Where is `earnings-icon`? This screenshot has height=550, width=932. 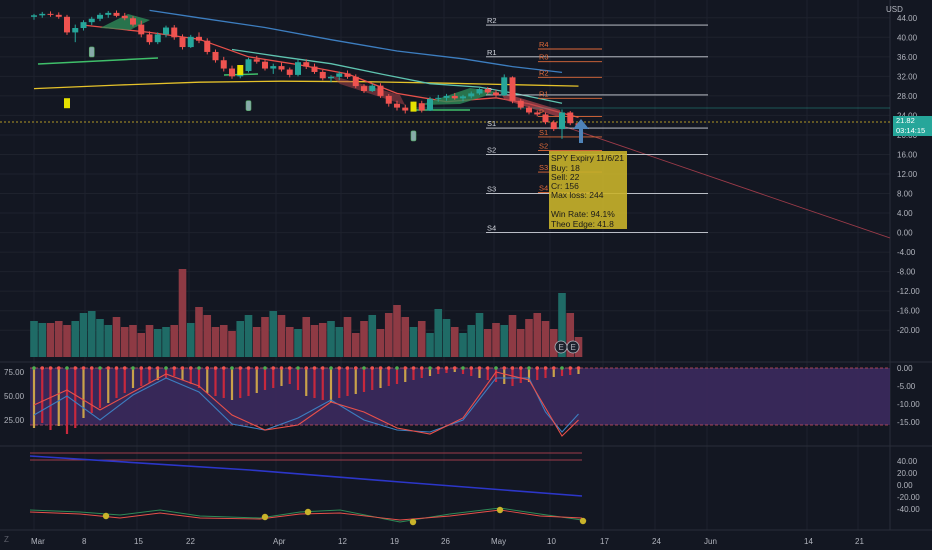 earnings-icon is located at coordinates (573, 347).